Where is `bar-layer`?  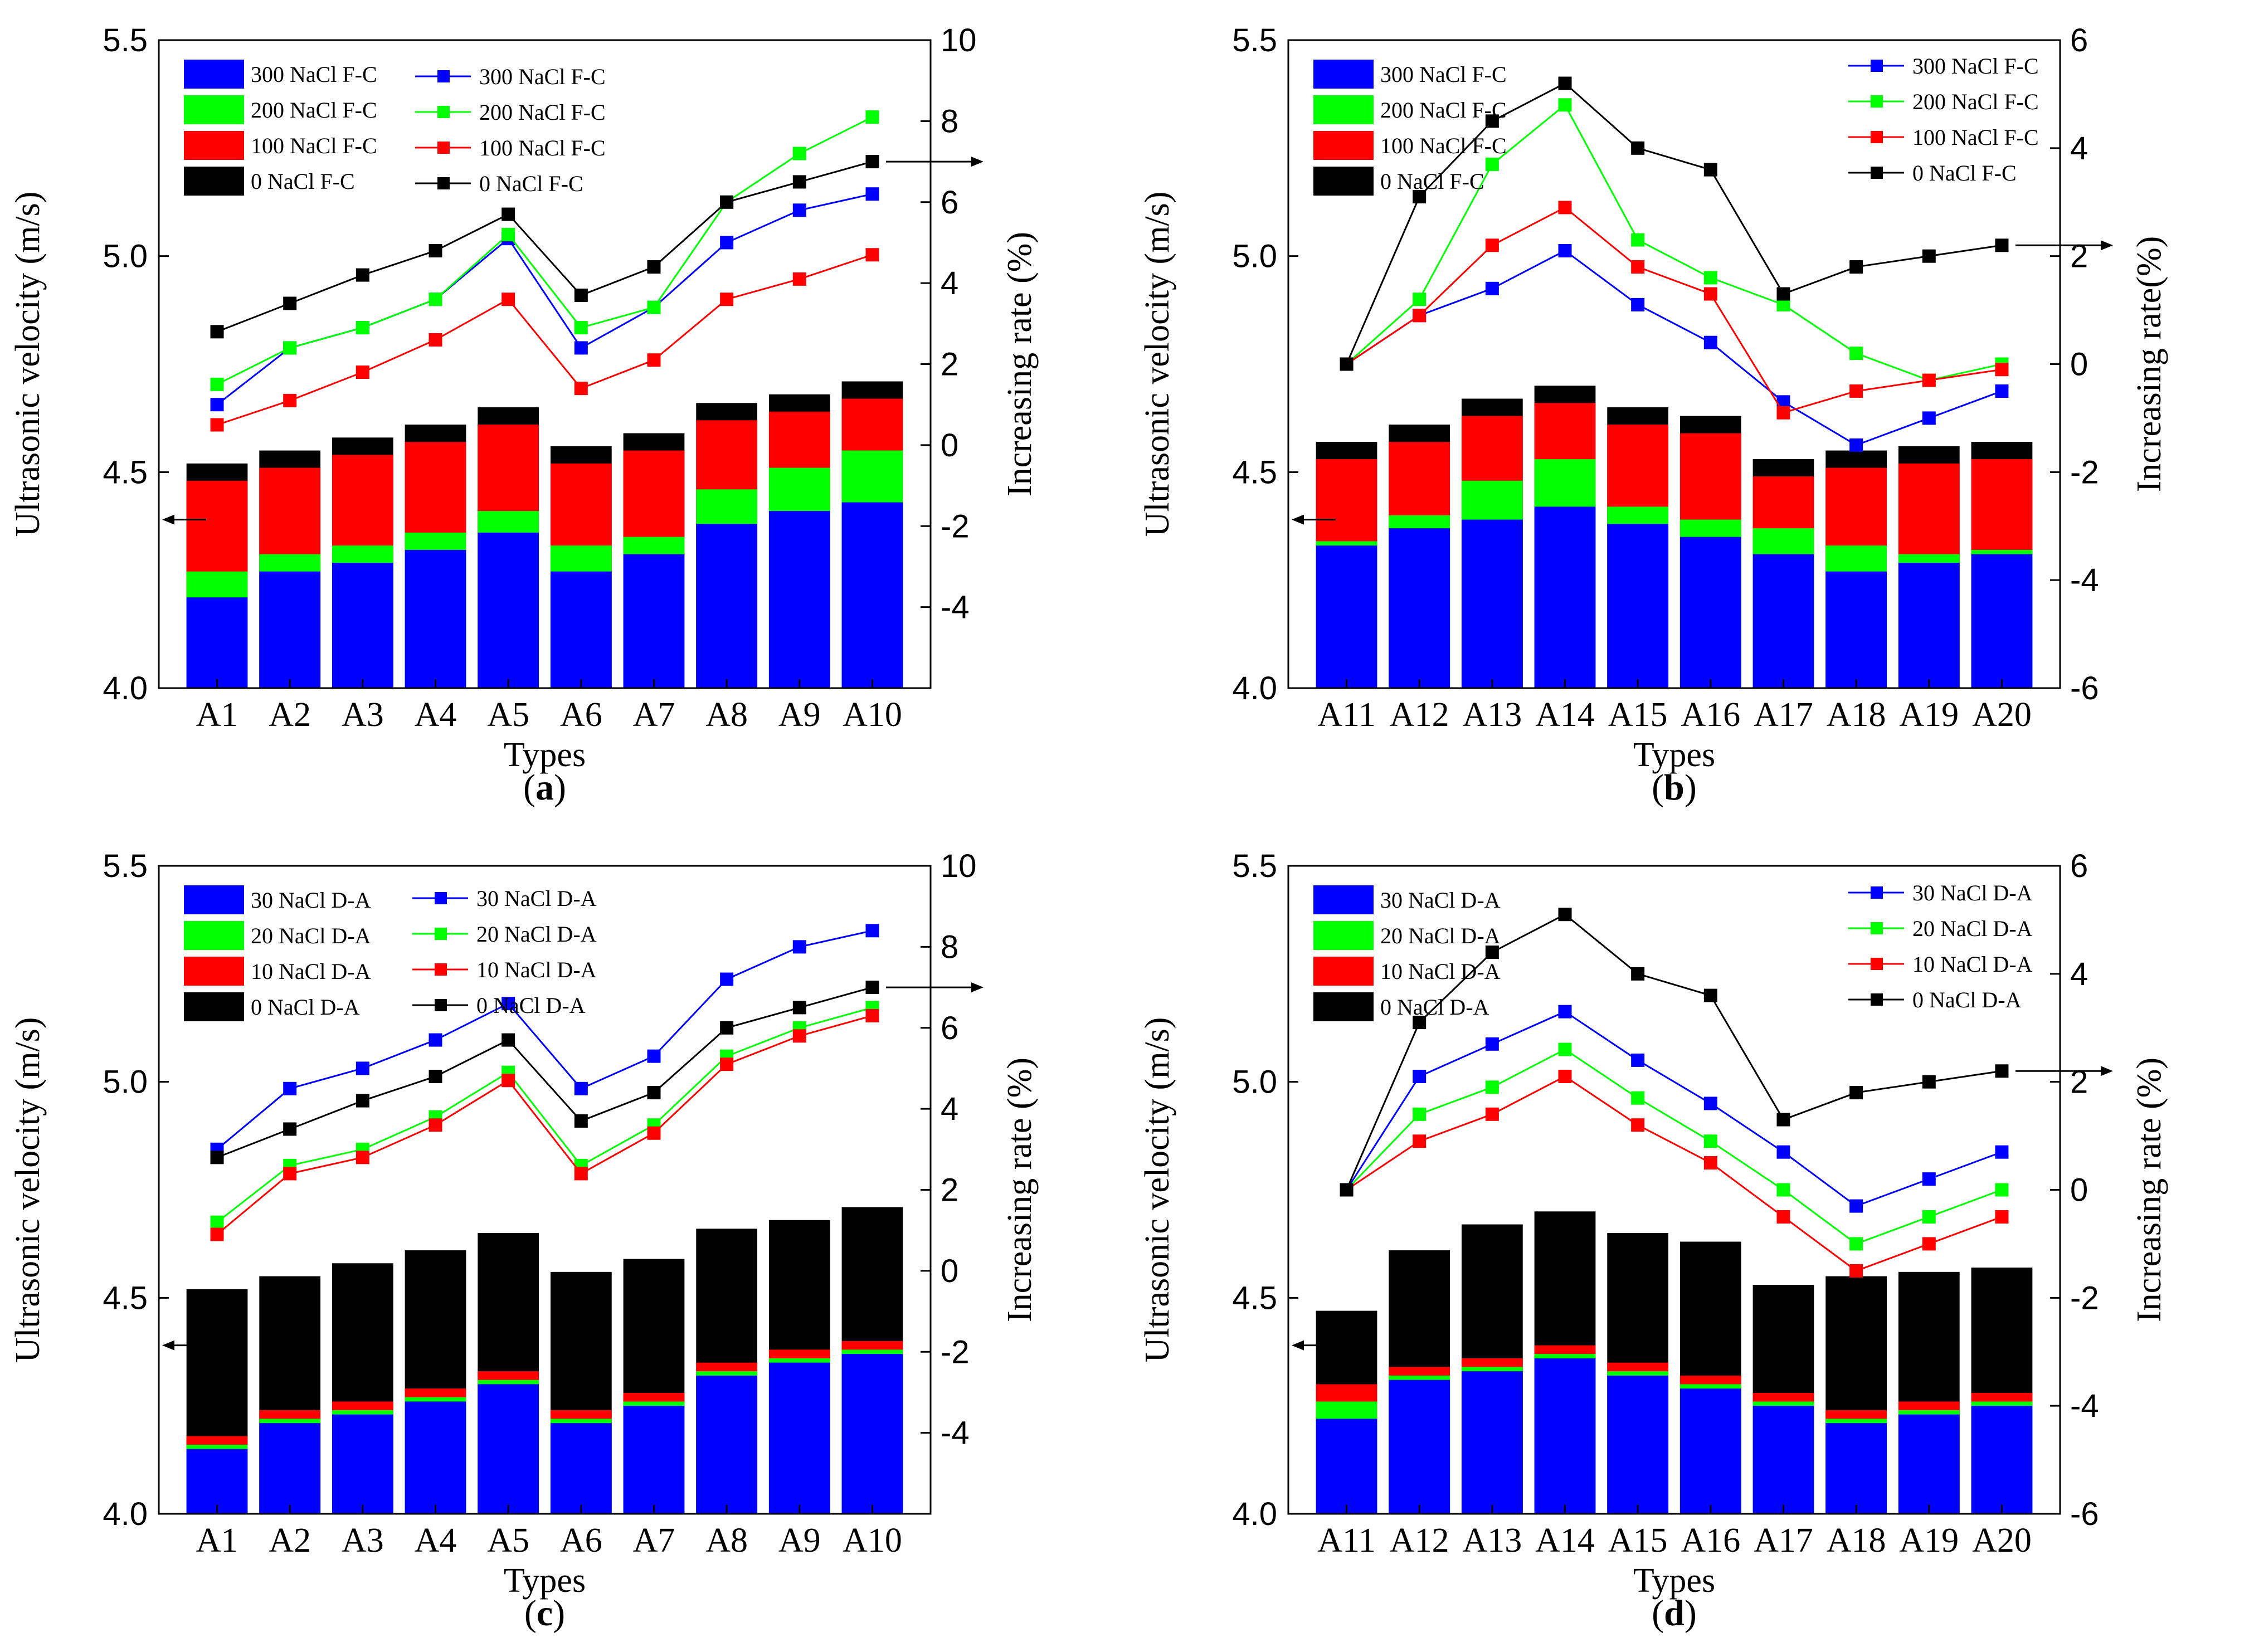 bar-layer is located at coordinates (544, 1360).